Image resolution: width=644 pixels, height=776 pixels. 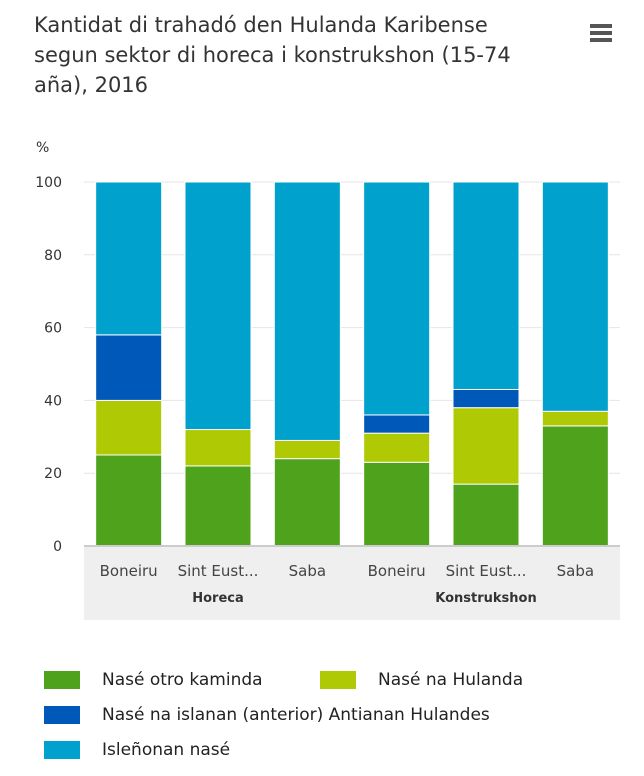 I want to click on legend-item: Nasé otro kaminda, so click(x=153, y=680).